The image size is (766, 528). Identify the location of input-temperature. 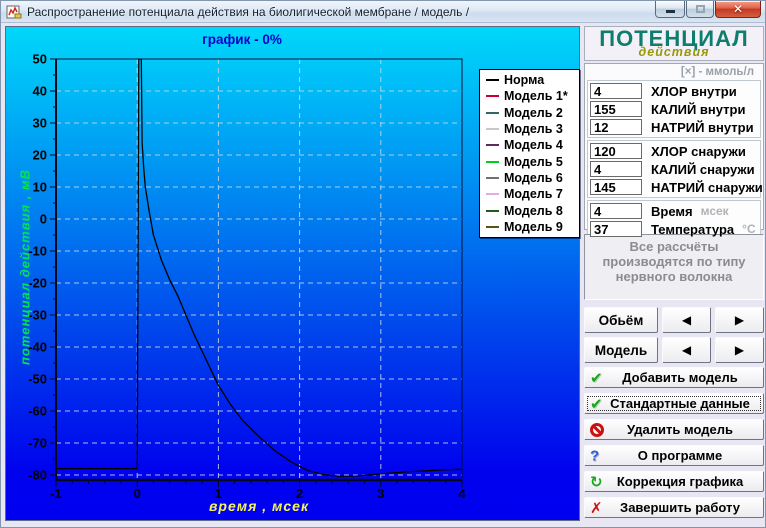
(616, 229).